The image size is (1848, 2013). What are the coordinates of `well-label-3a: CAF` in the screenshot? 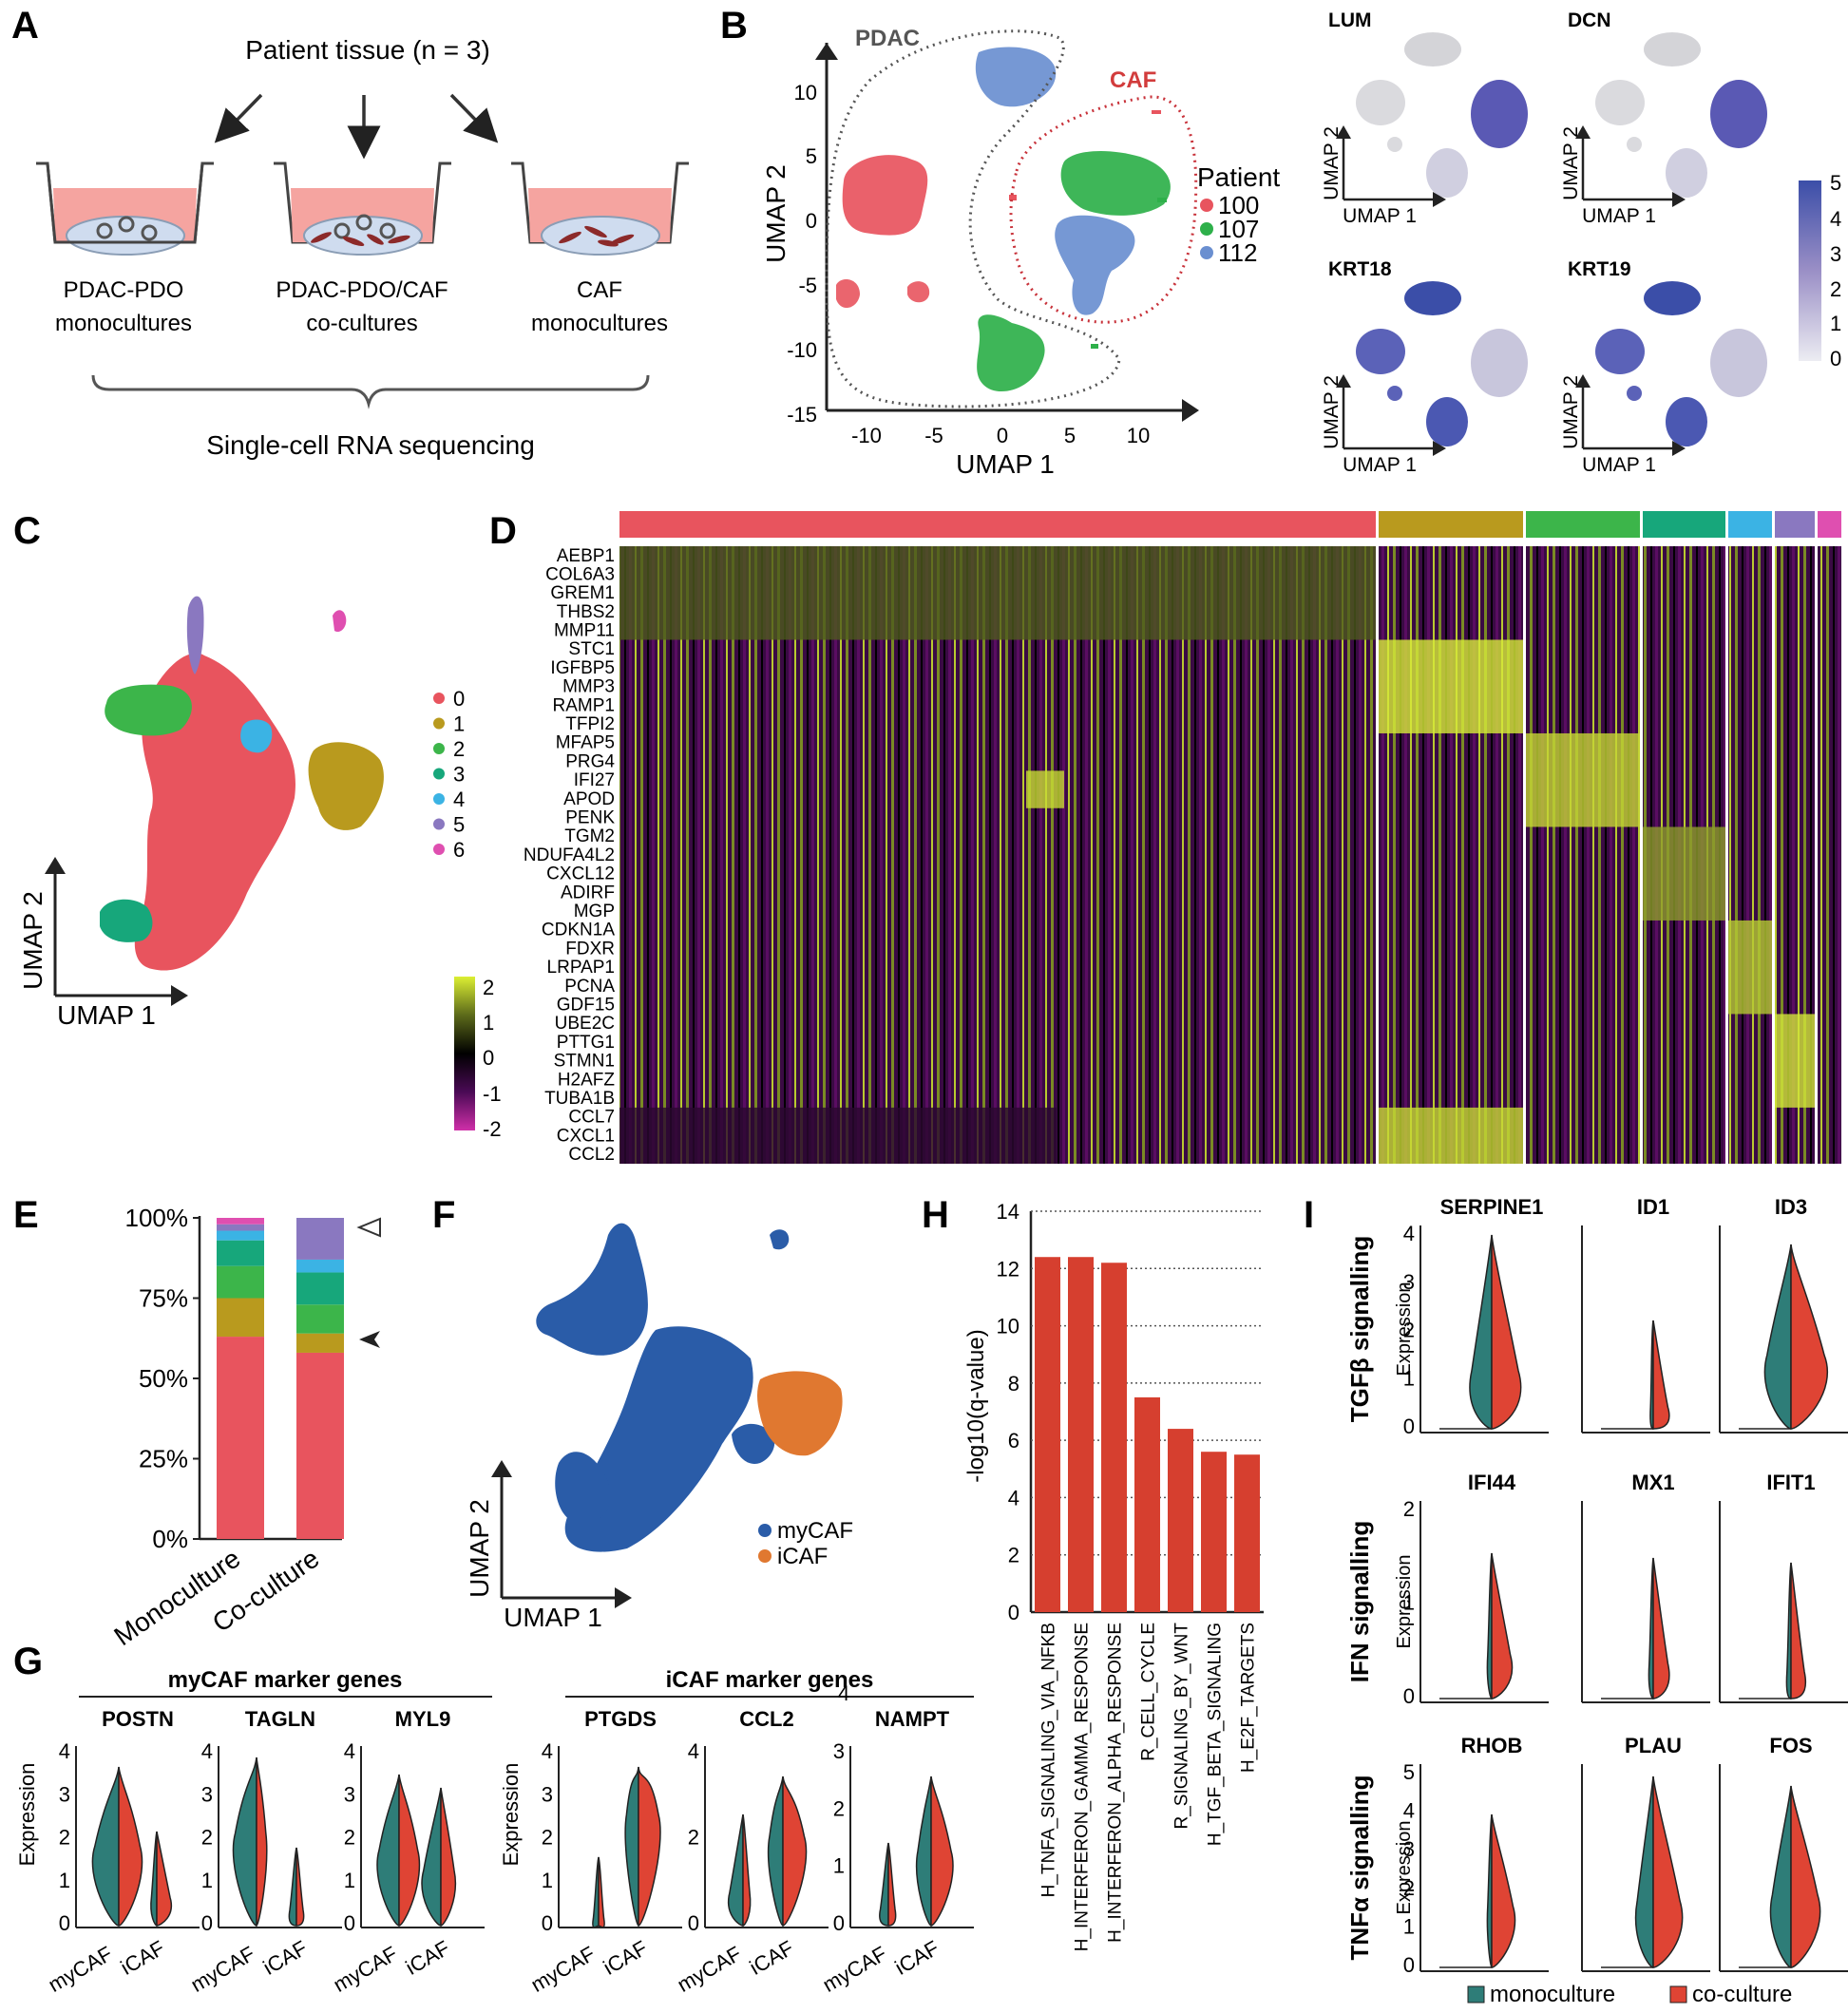 It's located at (599, 290).